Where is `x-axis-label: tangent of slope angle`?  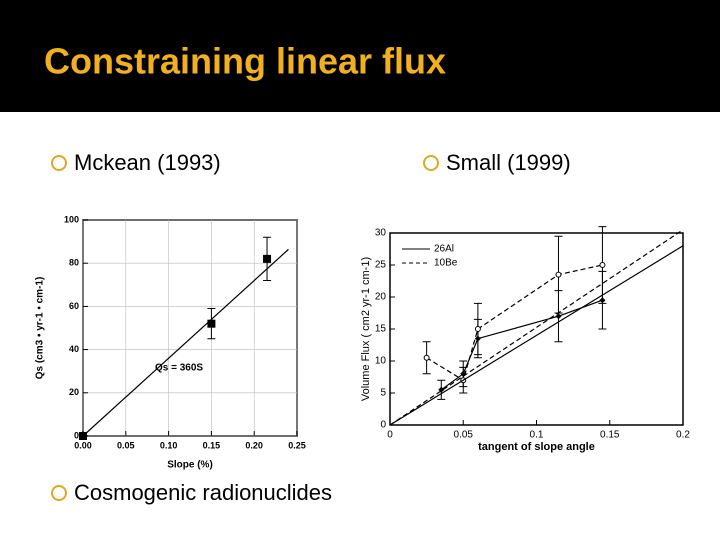
x-axis-label: tangent of slope angle is located at coordinates (536, 447).